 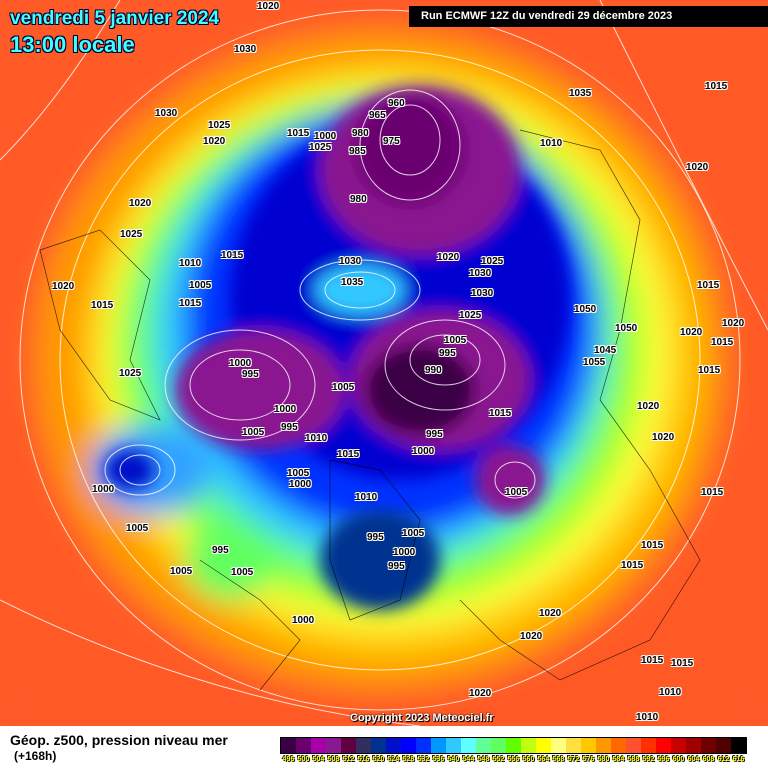 I want to click on color-scale-label: 600, so click(x=678, y=759).